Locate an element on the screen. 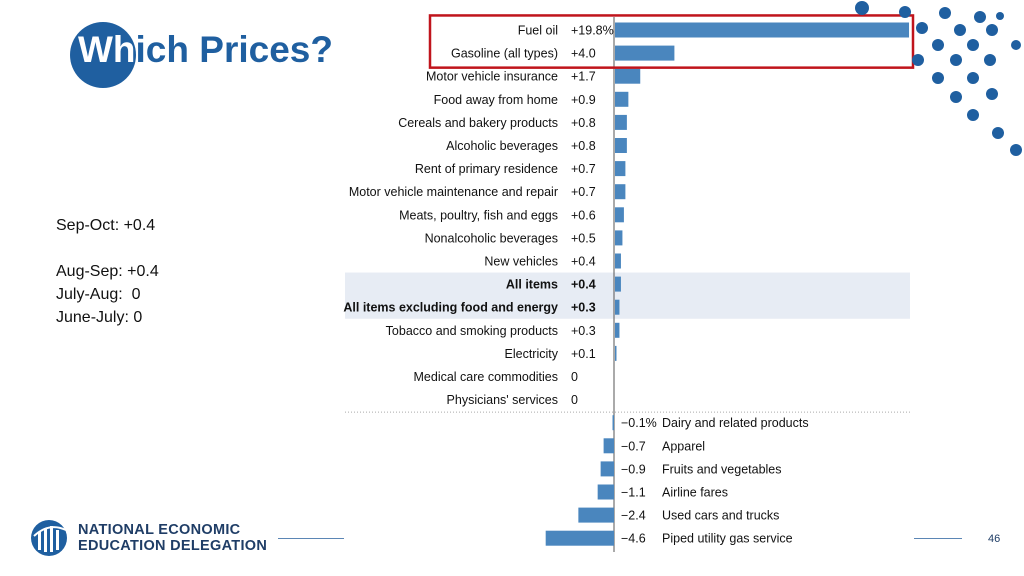  category-label: All items is located at coordinates (532, 285).